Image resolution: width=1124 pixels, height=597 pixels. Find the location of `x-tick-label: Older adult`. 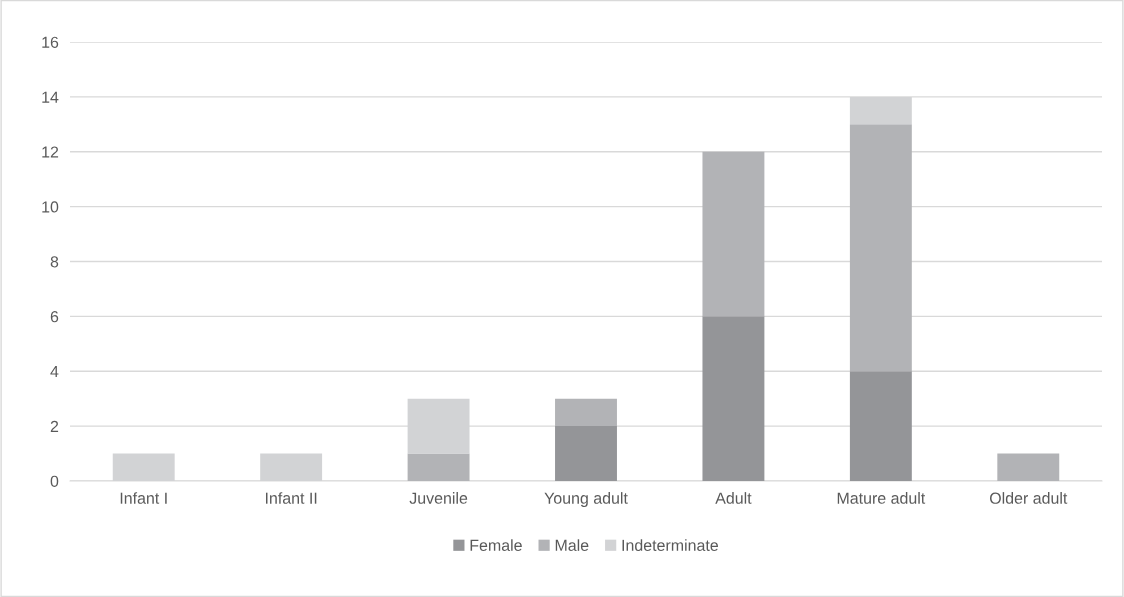

x-tick-label: Older adult is located at coordinates (1028, 498).